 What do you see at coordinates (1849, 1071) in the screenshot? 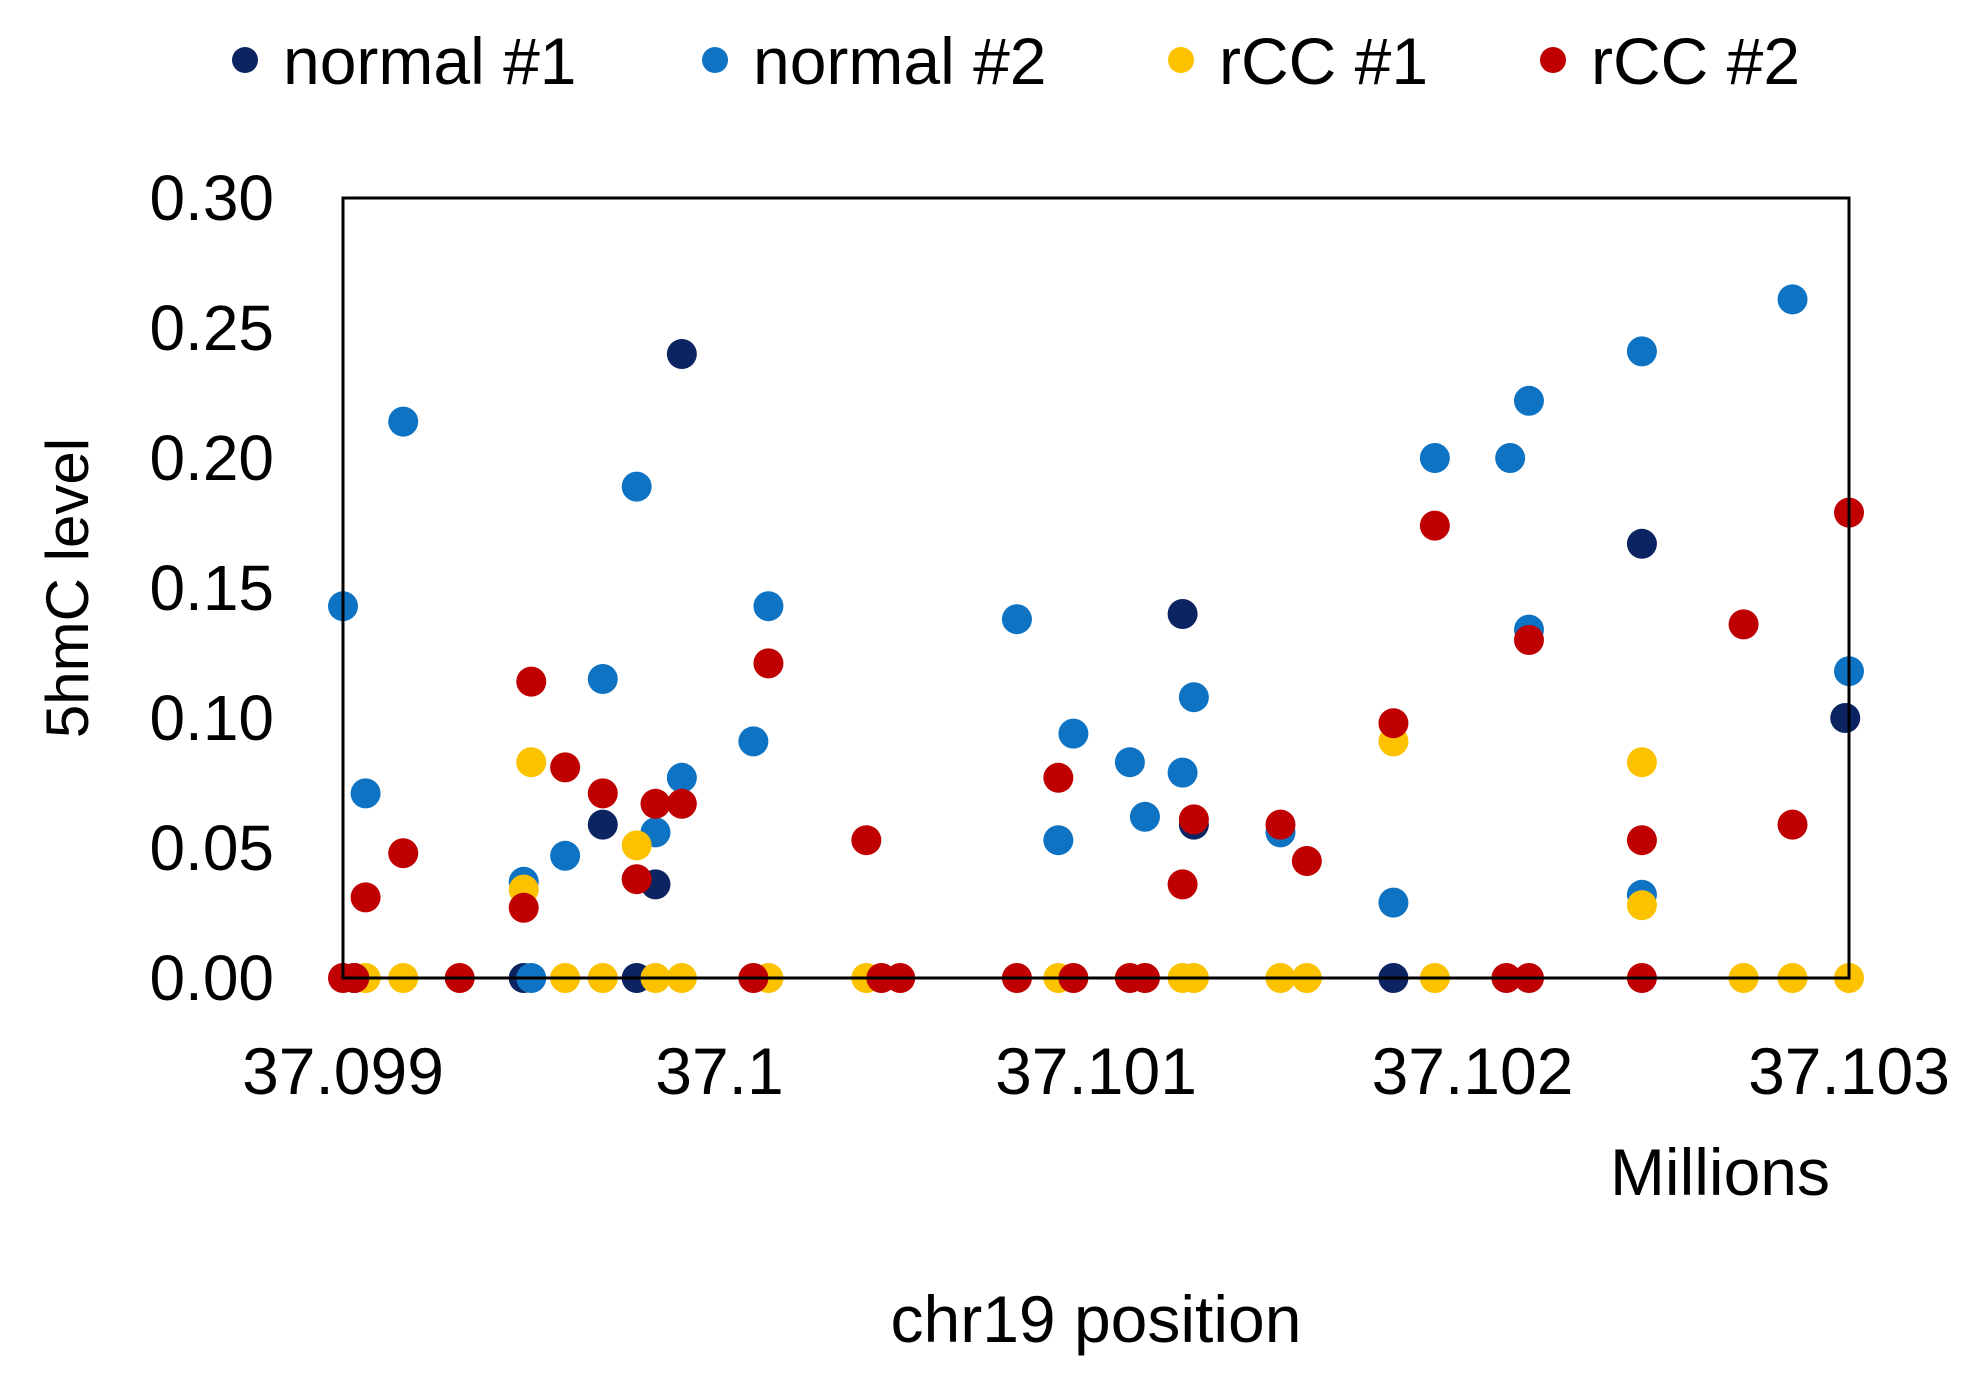
I see `x-tick-label: 37.103` at bounding box center [1849, 1071].